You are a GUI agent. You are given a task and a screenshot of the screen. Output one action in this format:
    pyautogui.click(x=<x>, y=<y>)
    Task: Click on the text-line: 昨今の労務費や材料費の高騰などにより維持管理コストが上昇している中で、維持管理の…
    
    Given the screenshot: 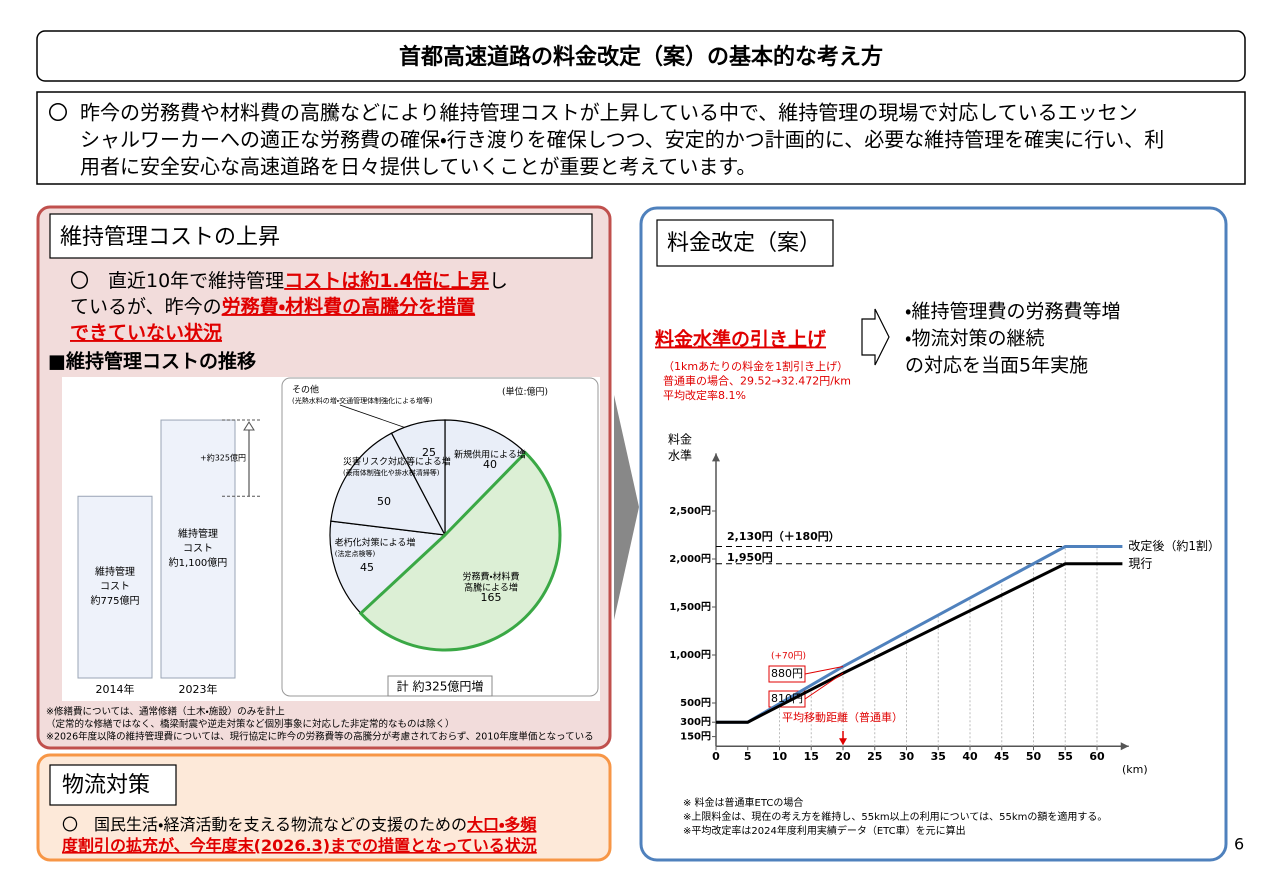 What is the action you would take?
    pyautogui.click(x=609, y=113)
    